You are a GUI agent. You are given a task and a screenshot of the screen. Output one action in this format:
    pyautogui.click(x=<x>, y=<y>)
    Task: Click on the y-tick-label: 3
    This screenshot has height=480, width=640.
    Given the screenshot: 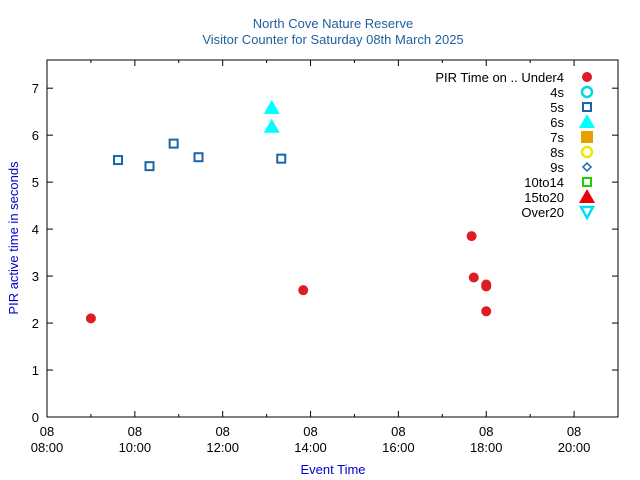 What is the action you would take?
    pyautogui.click(x=35, y=276)
    